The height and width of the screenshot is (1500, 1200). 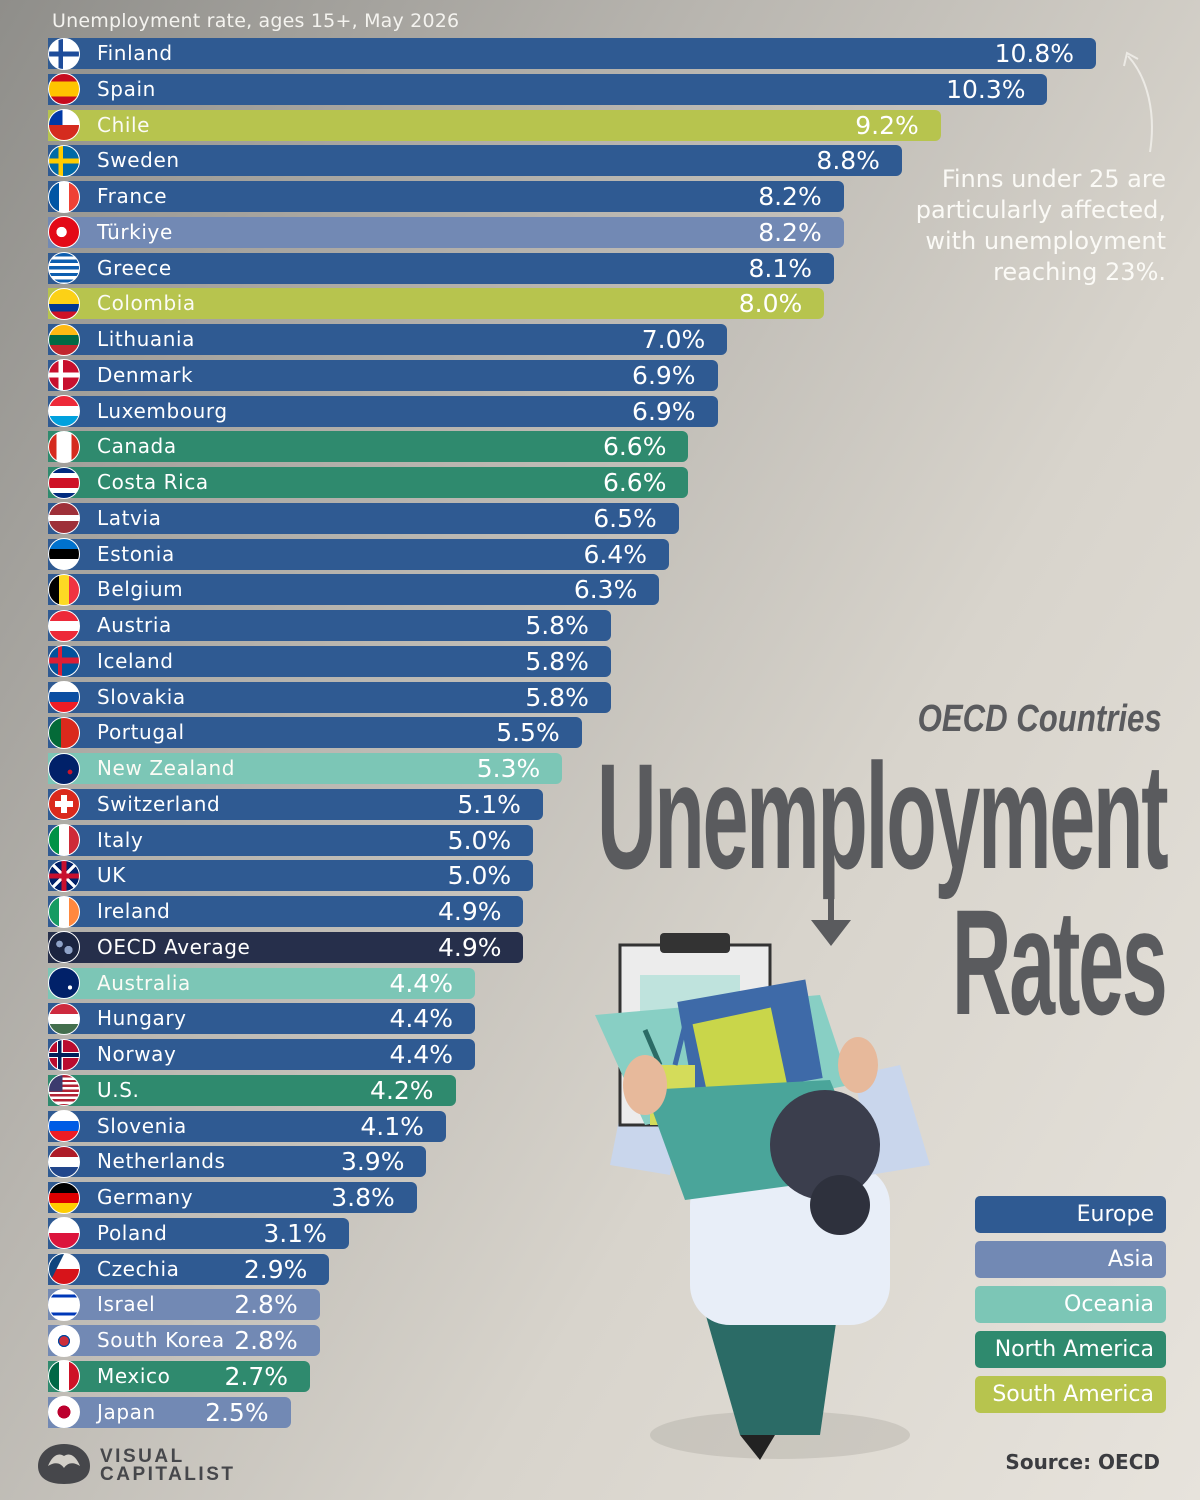 What do you see at coordinates (166, 768) in the screenshot?
I see `country-label: New Zealand` at bounding box center [166, 768].